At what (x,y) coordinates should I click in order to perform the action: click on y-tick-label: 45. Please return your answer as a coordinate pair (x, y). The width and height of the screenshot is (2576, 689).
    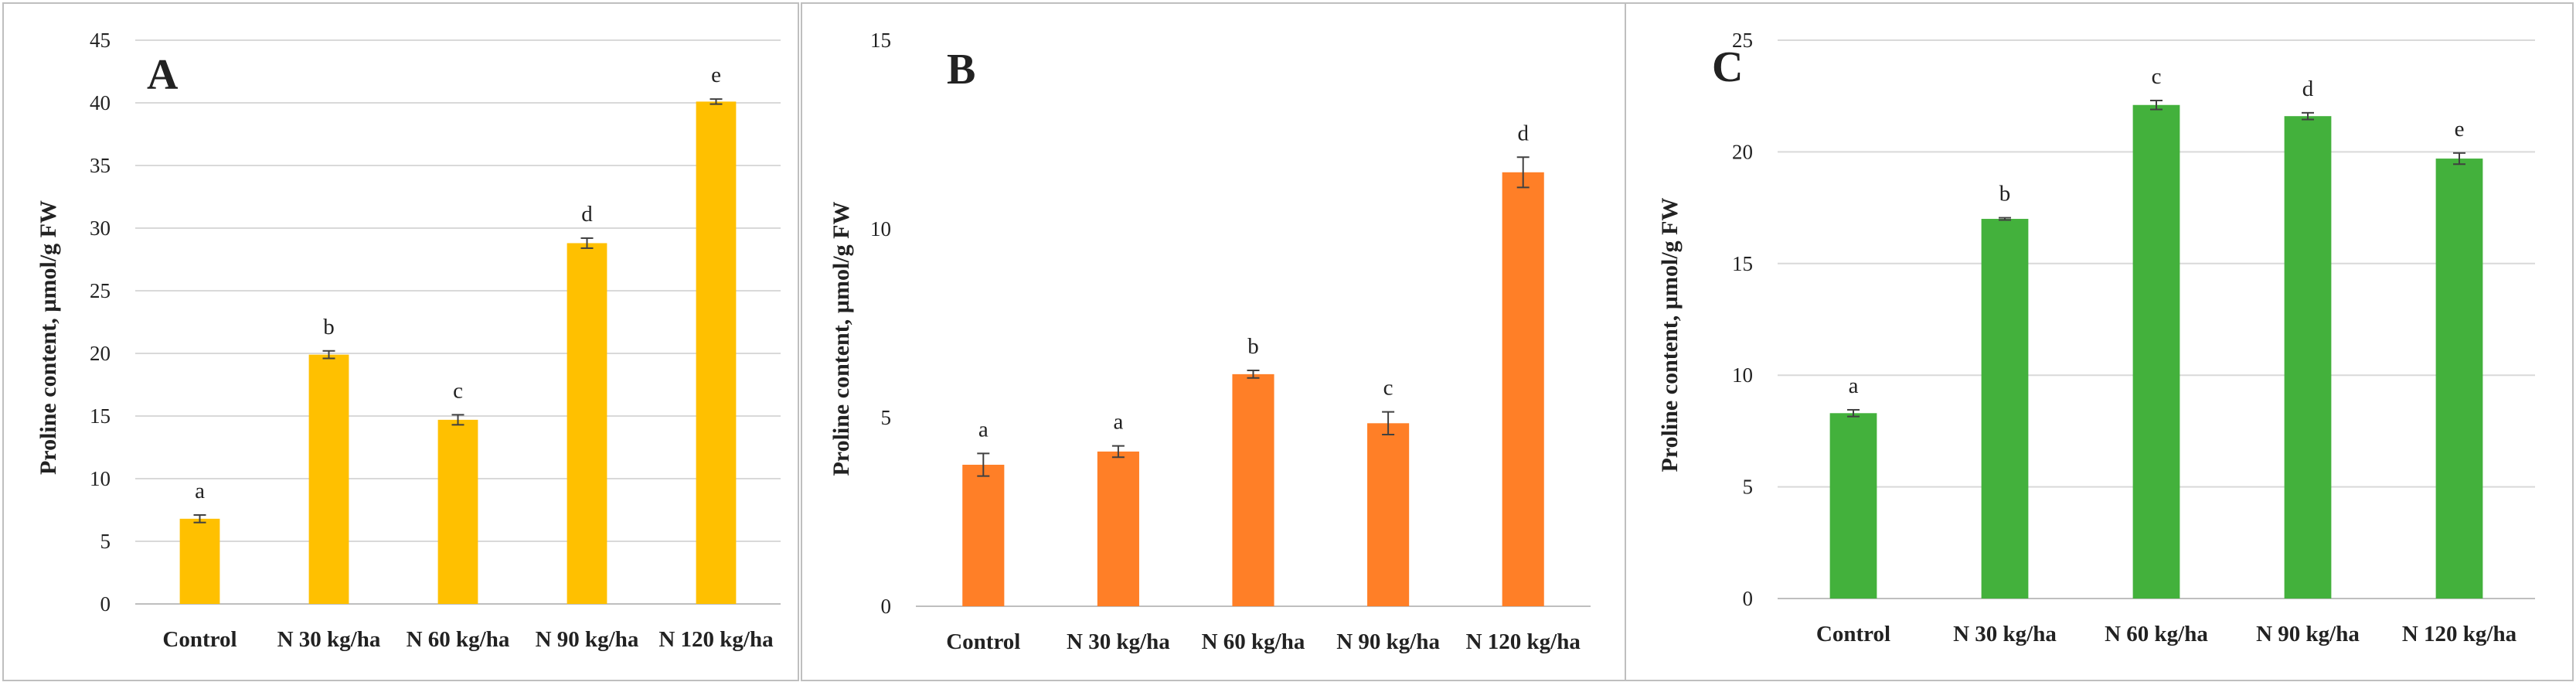
    Looking at the image, I should click on (100, 40).